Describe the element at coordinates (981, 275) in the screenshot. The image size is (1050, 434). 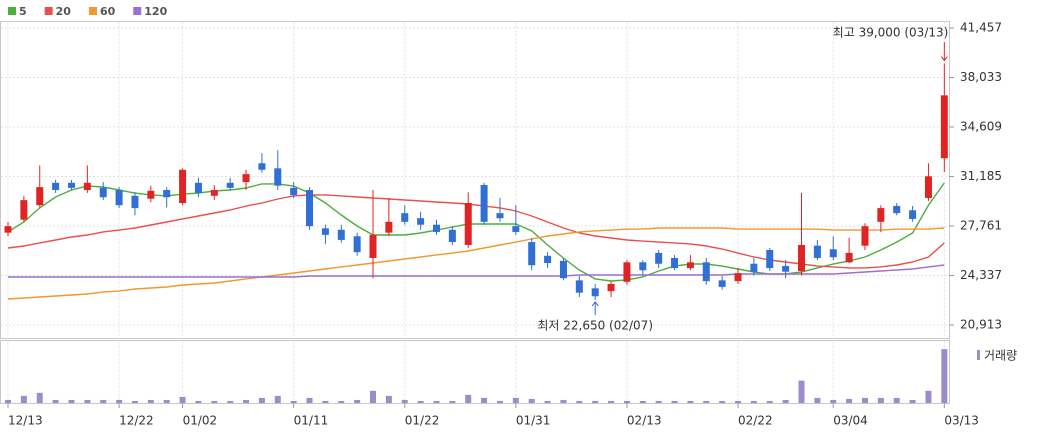
I see `y-tick-label: 24,337` at that location.